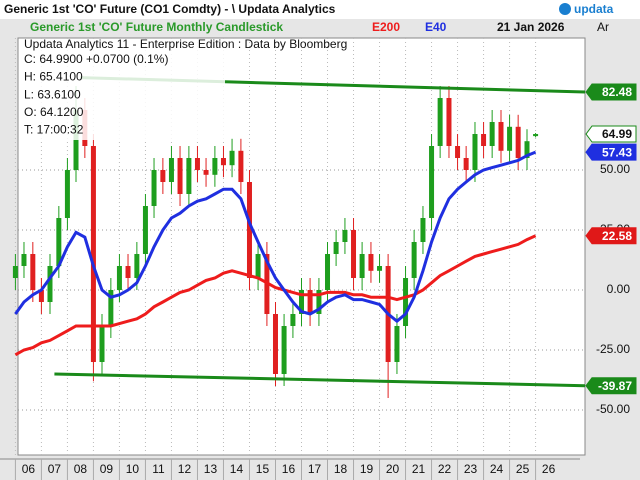 The width and height of the screenshot is (640, 480). What do you see at coordinates (617, 134) in the screenshot?
I see `price-badge-label: 64.99` at bounding box center [617, 134].